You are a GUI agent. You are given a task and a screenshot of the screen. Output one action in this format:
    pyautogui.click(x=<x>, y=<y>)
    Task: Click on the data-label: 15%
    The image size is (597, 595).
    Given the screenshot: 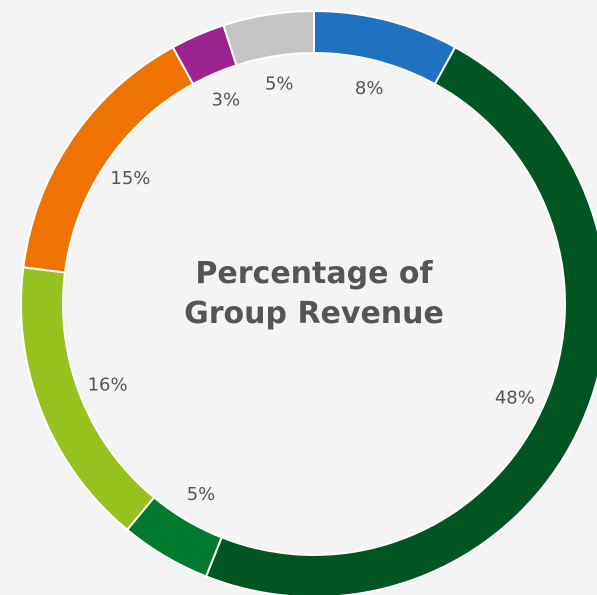 What is the action you would take?
    pyautogui.click(x=130, y=178)
    